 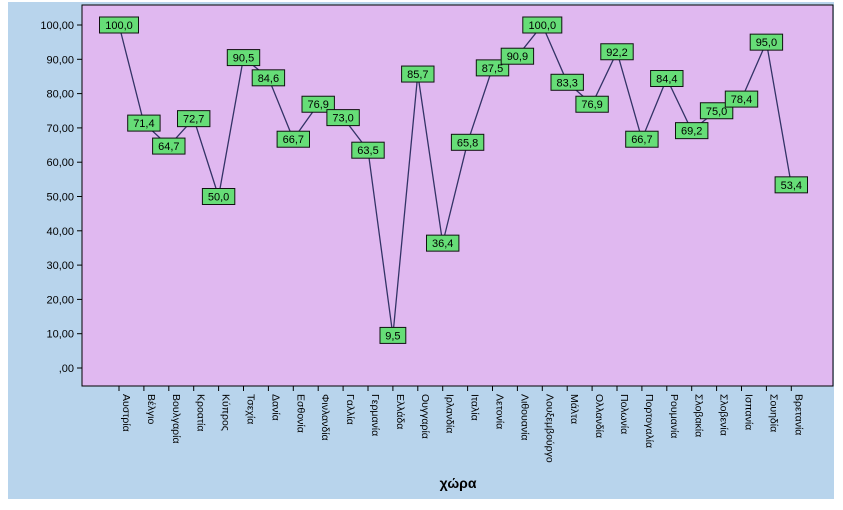 I want to click on x-tick-label: Ελλάδα, so click(x=400, y=411).